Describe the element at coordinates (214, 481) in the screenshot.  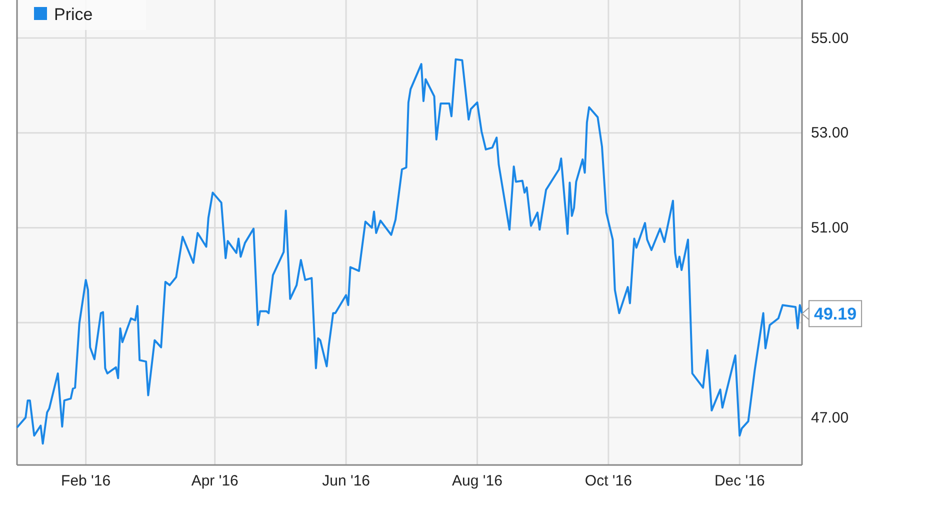
I see `x-tick-label: Apr '16` at that location.